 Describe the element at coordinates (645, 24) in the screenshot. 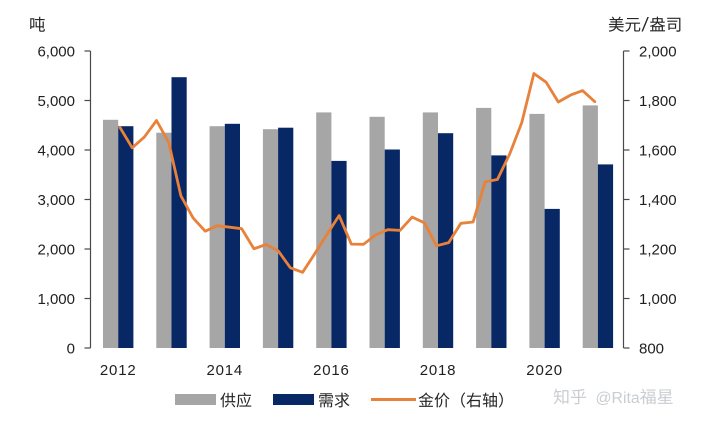

I see `right-axis-unit-label` at that location.